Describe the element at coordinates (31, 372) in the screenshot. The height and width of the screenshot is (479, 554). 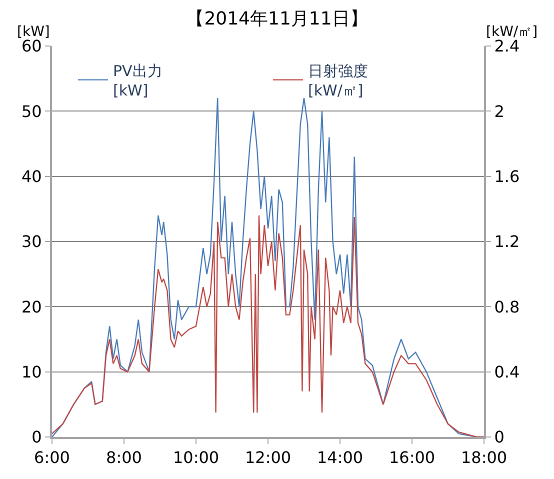
I see `y-tick-label: 10` at that location.